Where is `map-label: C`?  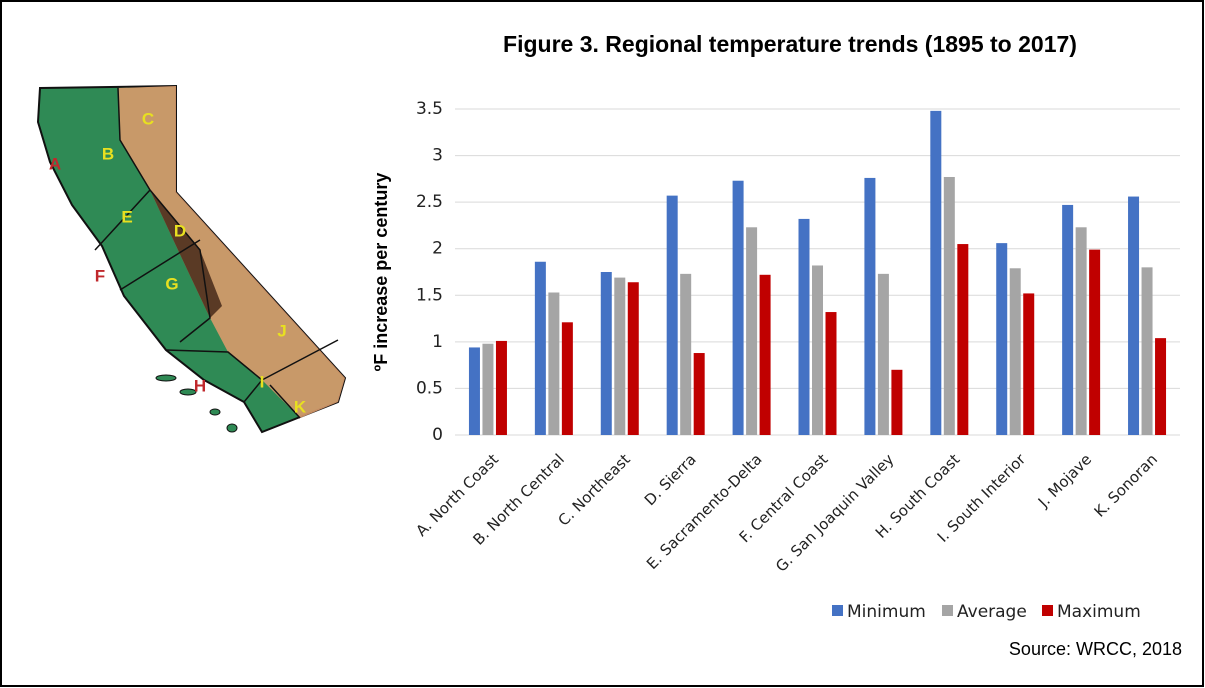
map-label: C is located at coordinates (148, 118).